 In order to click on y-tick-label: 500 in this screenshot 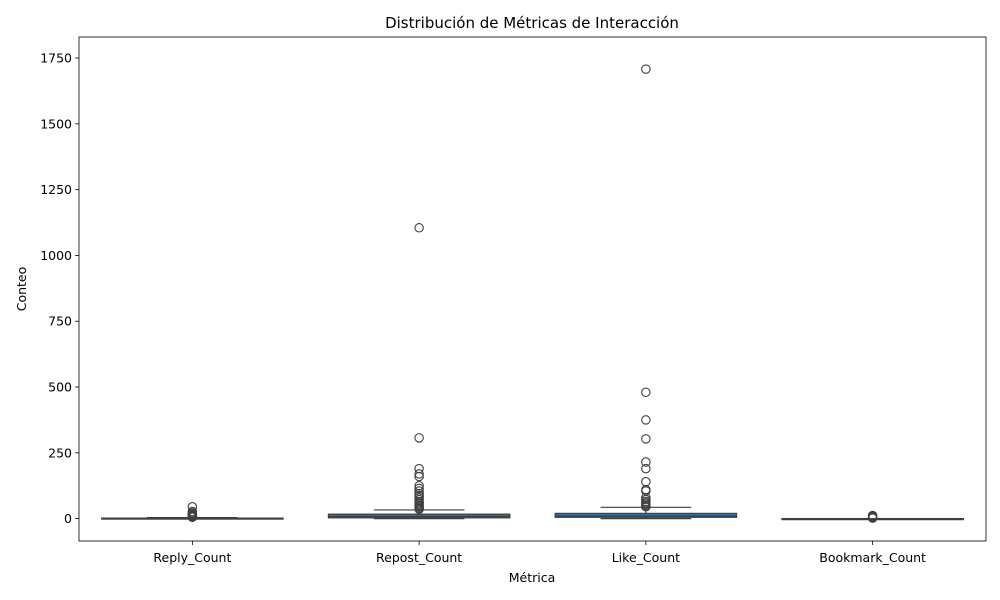, I will do `click(60, 387)`.